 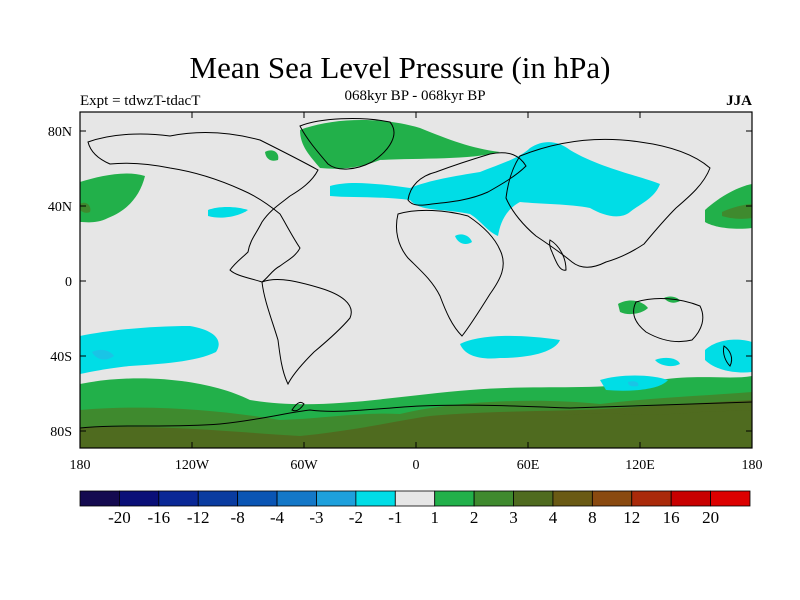 What do you see at coordinates (60, 132) in the screenshot?
I see `lat-tick-label: 80N` at bounding box center [60, 132].